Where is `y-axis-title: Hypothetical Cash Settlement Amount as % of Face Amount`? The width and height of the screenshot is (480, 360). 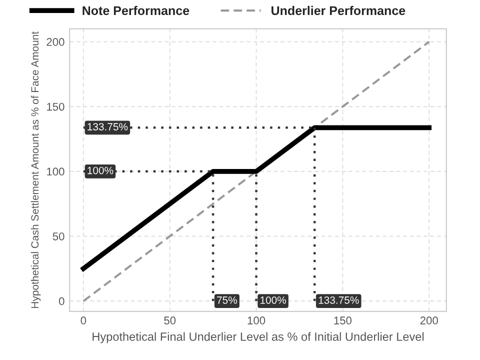 y-axis-title: Hypothetical Cash Settlement Amount as % of Face Amount is located at coordinates (35, 169).